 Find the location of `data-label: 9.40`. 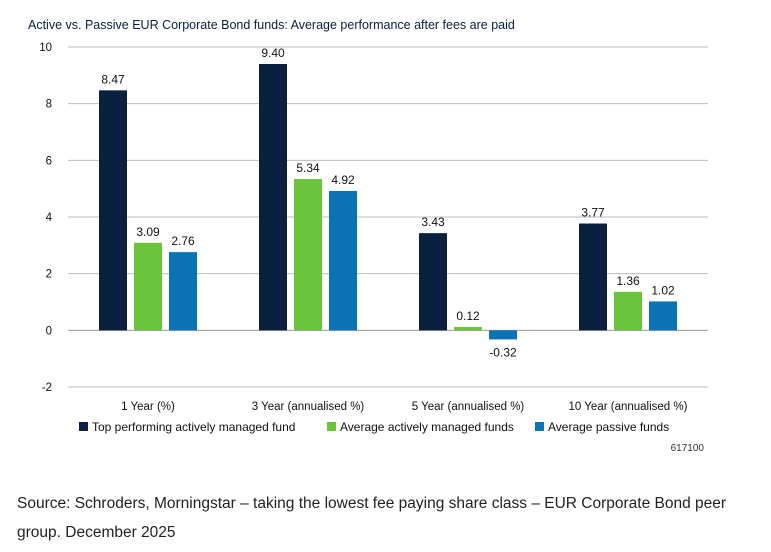

data-label: 9.40 is located at coordinates (273, 53).